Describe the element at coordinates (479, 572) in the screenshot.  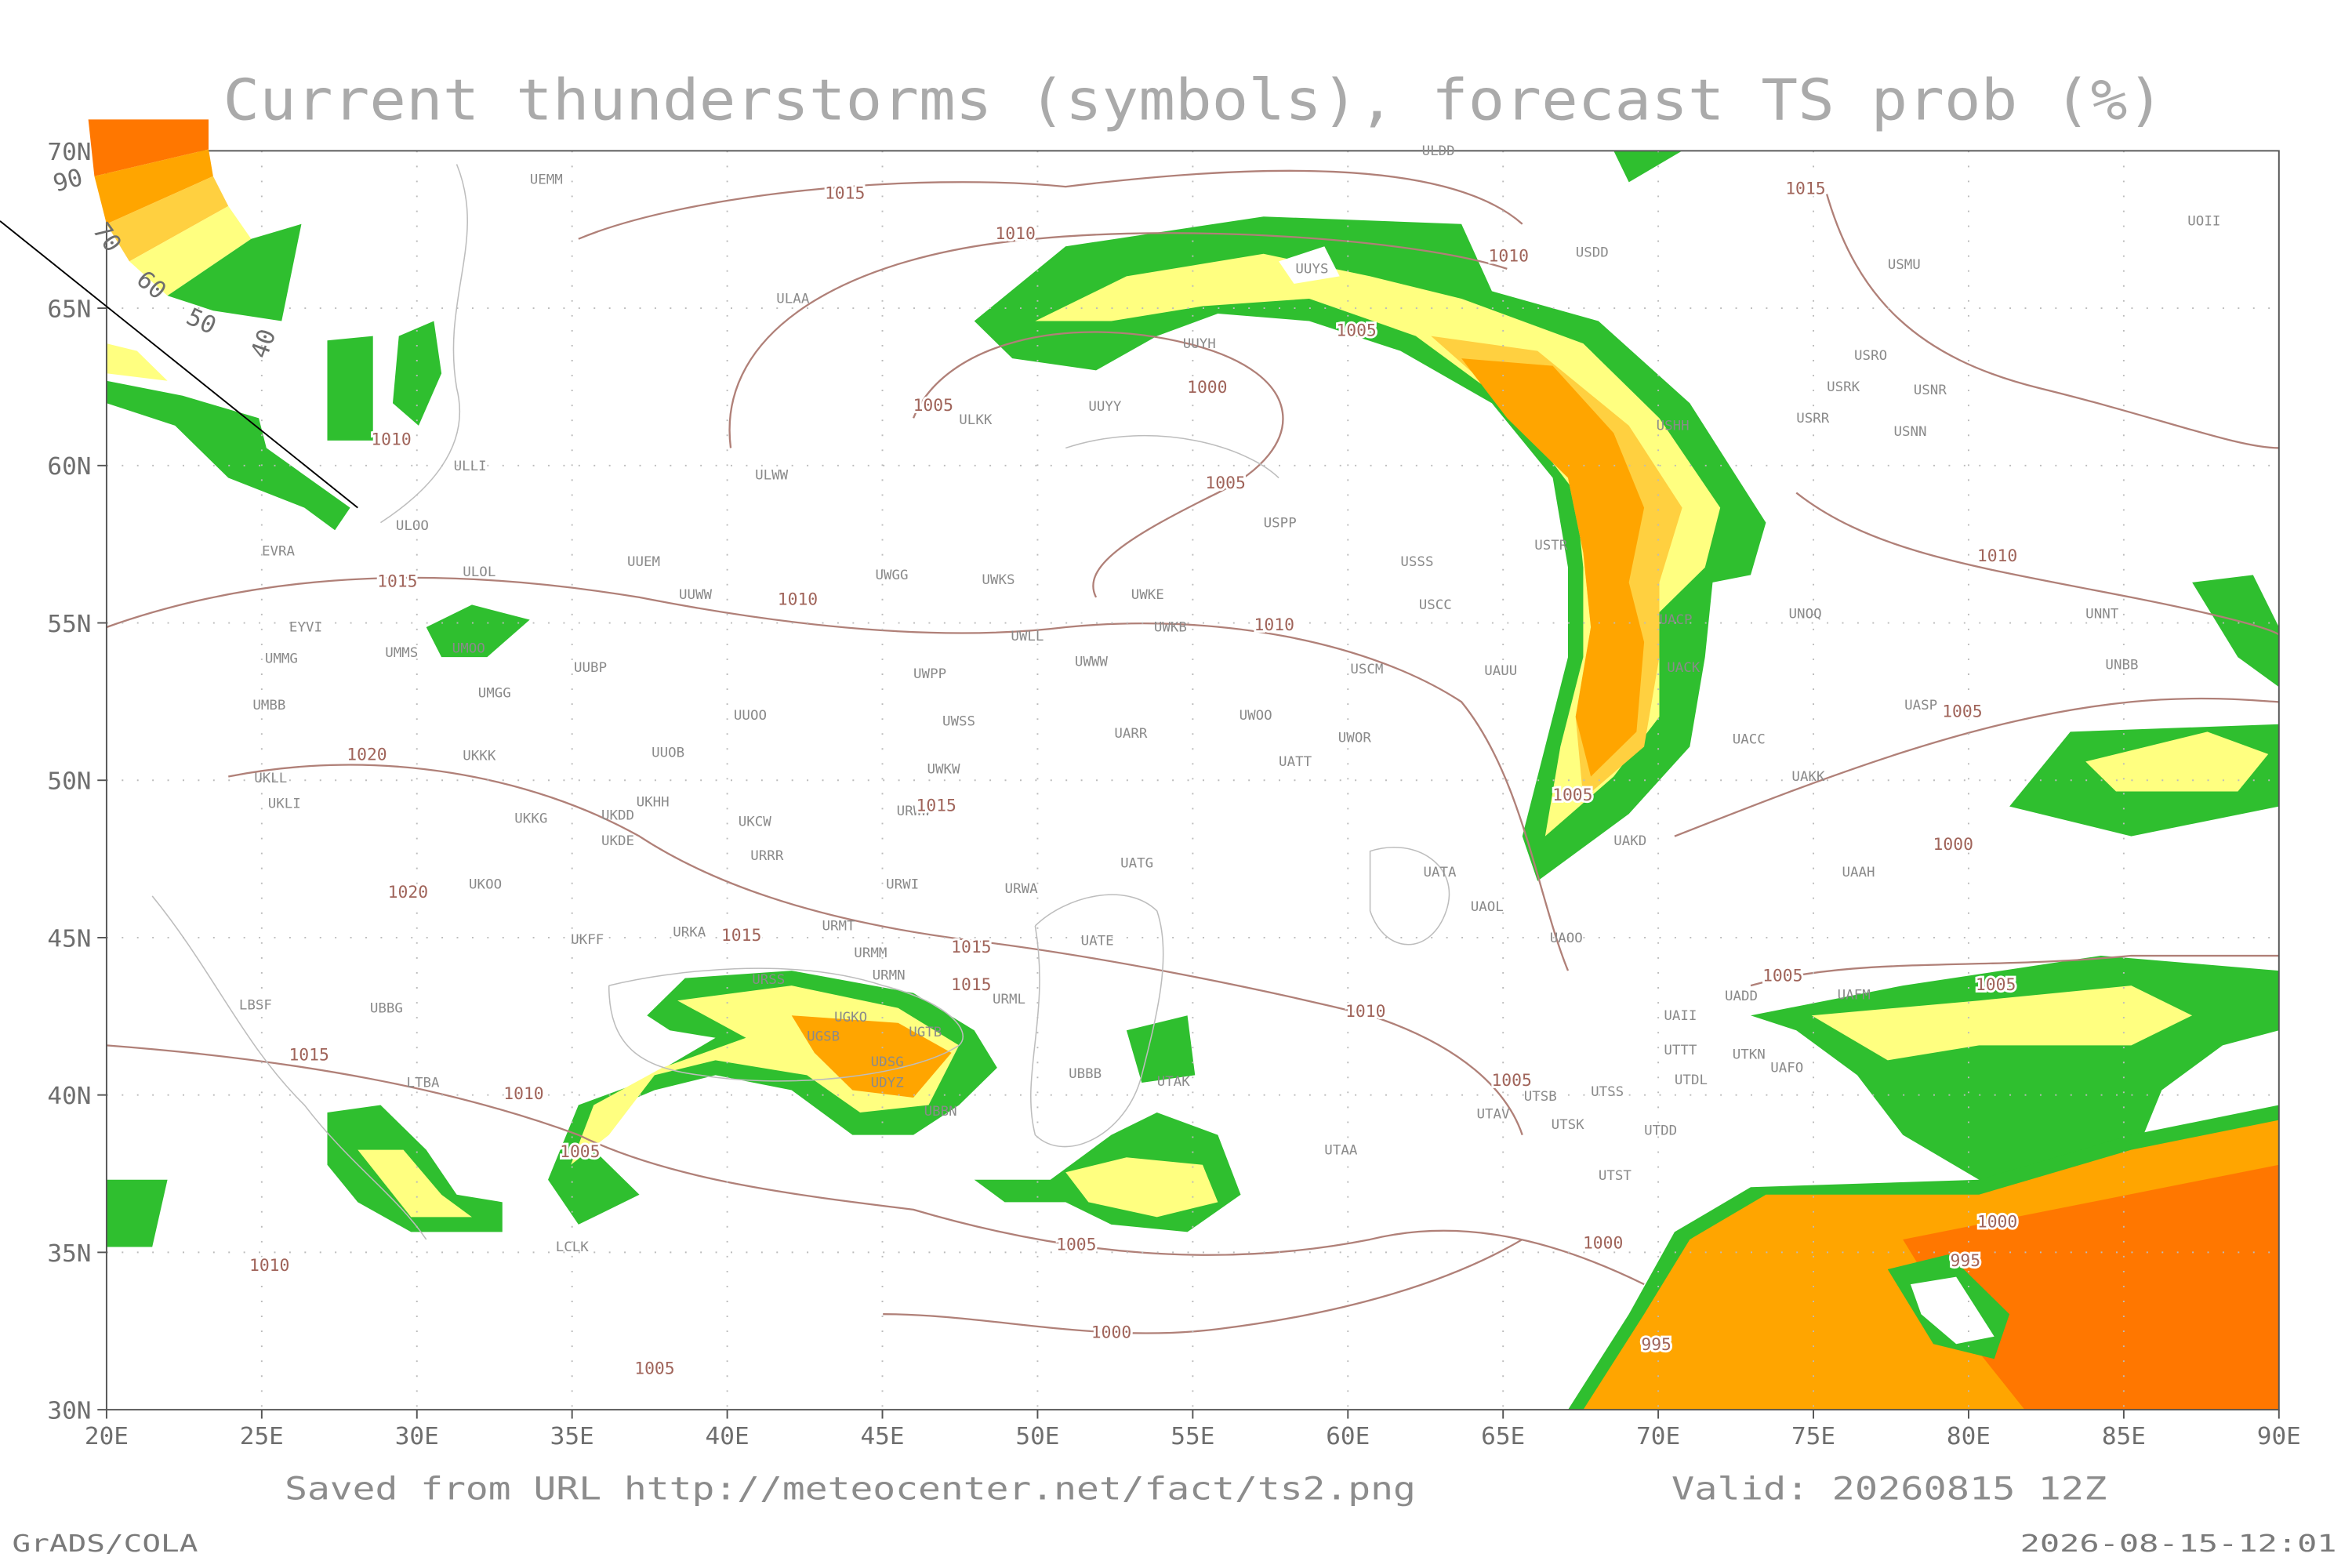
I see `station-label: ULOL` at that location.